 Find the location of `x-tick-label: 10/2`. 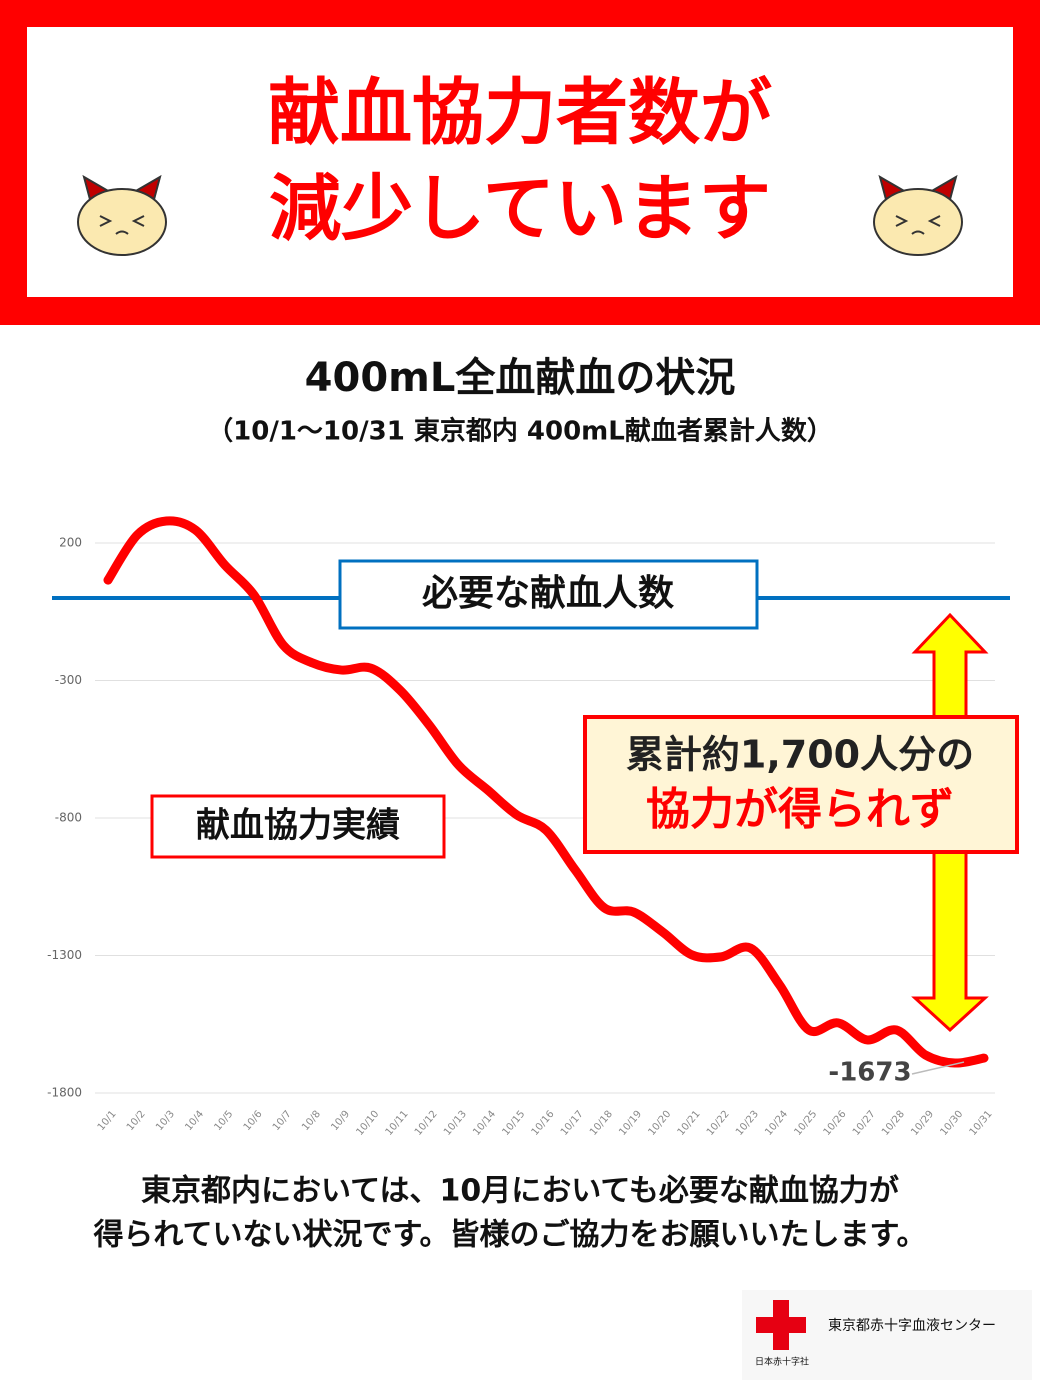

x-tick-label: 10/2 is located at coordinates (136, 1121).